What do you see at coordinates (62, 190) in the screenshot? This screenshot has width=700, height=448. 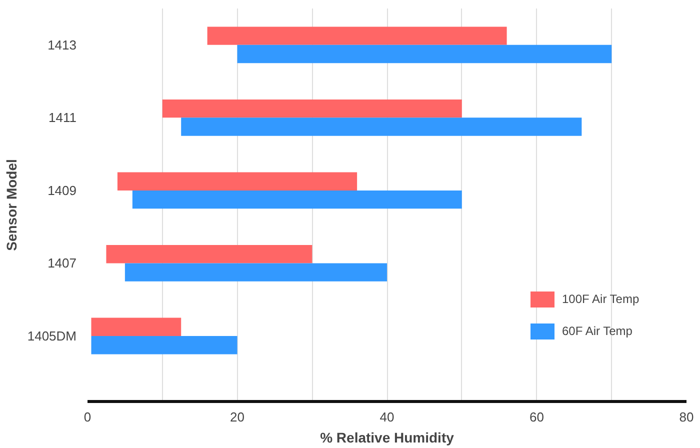 I see `y-tick-label: 1409` at bounding box center [62, 190].